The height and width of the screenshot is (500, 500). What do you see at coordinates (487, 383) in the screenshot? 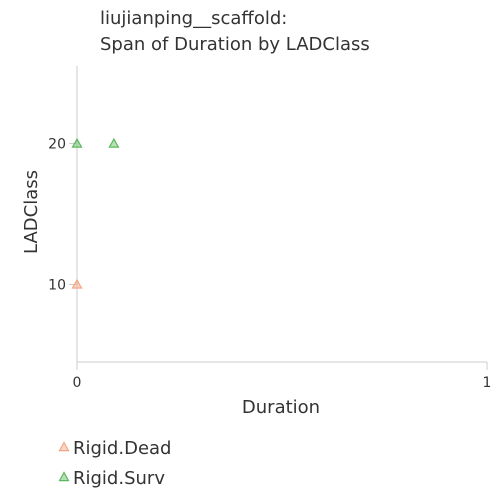
I see `x-tick-label: 1` at bounding box center [487, 383].